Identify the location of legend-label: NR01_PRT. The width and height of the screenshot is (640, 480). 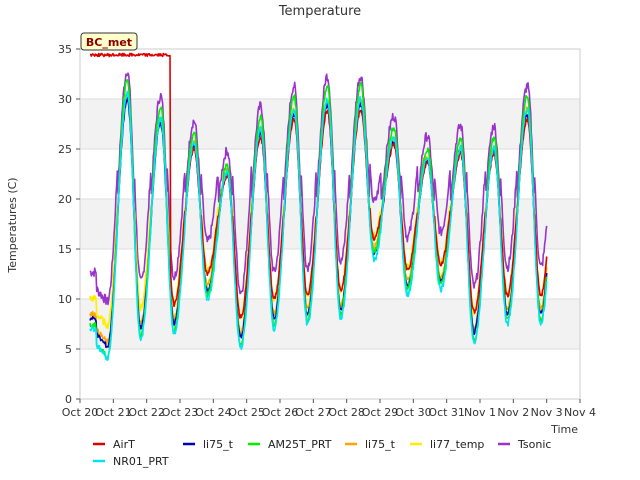
(141, 461).